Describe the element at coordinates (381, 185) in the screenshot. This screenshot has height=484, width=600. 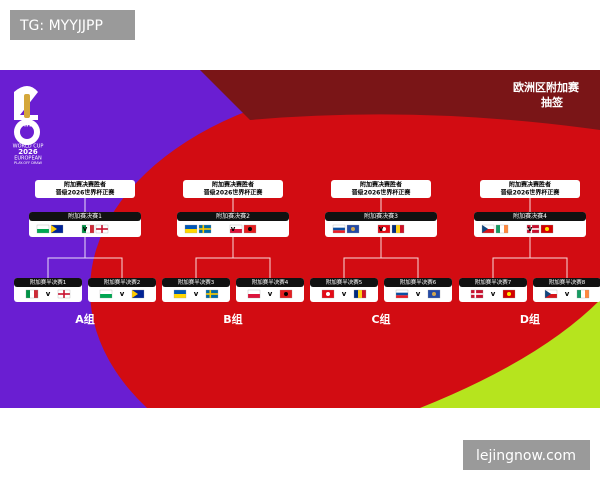
I see `winner-text: 附加赛决赛胜者` at that location.